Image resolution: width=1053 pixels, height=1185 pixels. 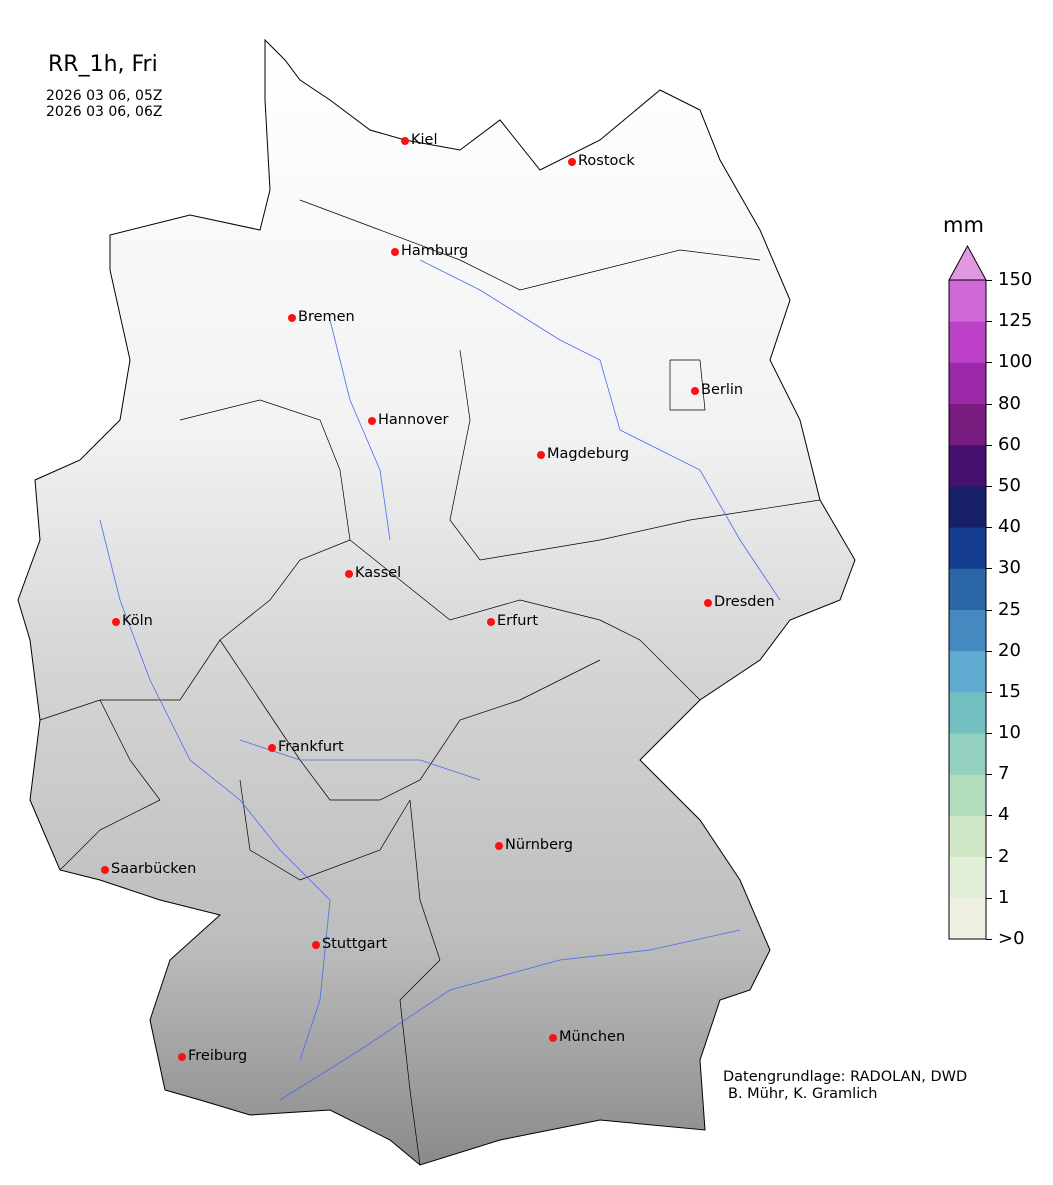 What do you see at coordinates (588, 454) in the screenshot?
I see `city-label: Magdeburg` at bounding box center [588, 454].